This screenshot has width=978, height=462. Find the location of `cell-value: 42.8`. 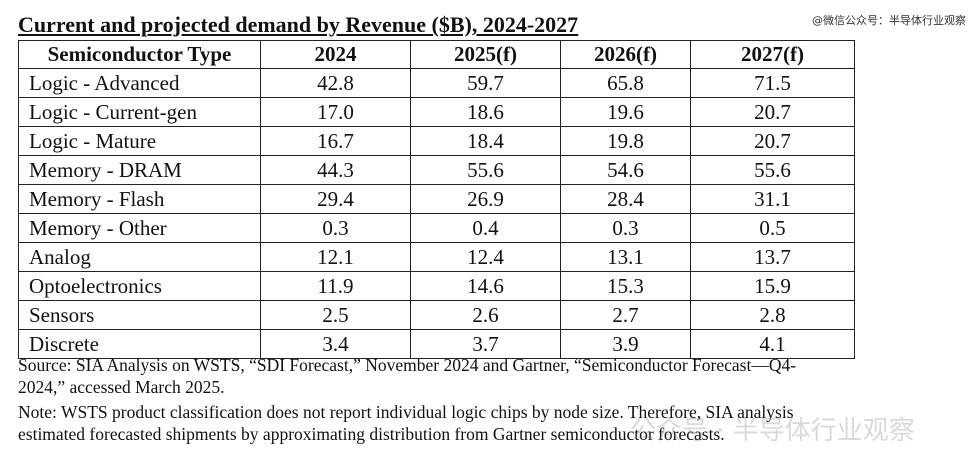

cell-value: 42.8 is located at coordinates (335, 83).